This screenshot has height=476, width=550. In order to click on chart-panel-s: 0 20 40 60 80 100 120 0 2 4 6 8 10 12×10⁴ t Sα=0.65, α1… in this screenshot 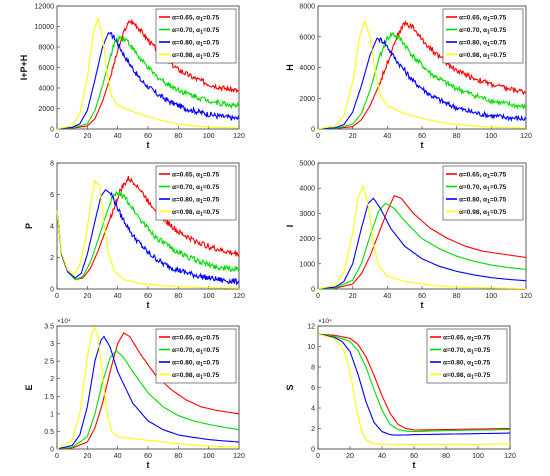, I will do `click(400, 394)`.